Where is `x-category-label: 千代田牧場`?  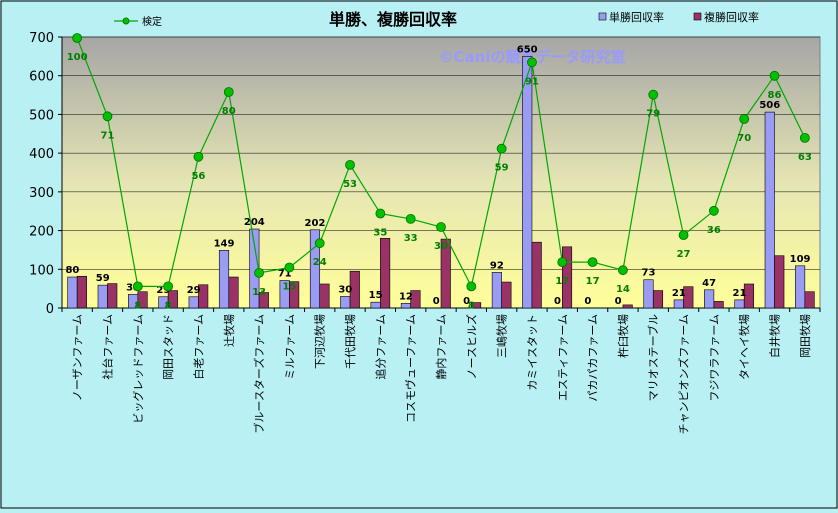
x-category-label: 千代田牧場 is located at coordinates (350, 341).